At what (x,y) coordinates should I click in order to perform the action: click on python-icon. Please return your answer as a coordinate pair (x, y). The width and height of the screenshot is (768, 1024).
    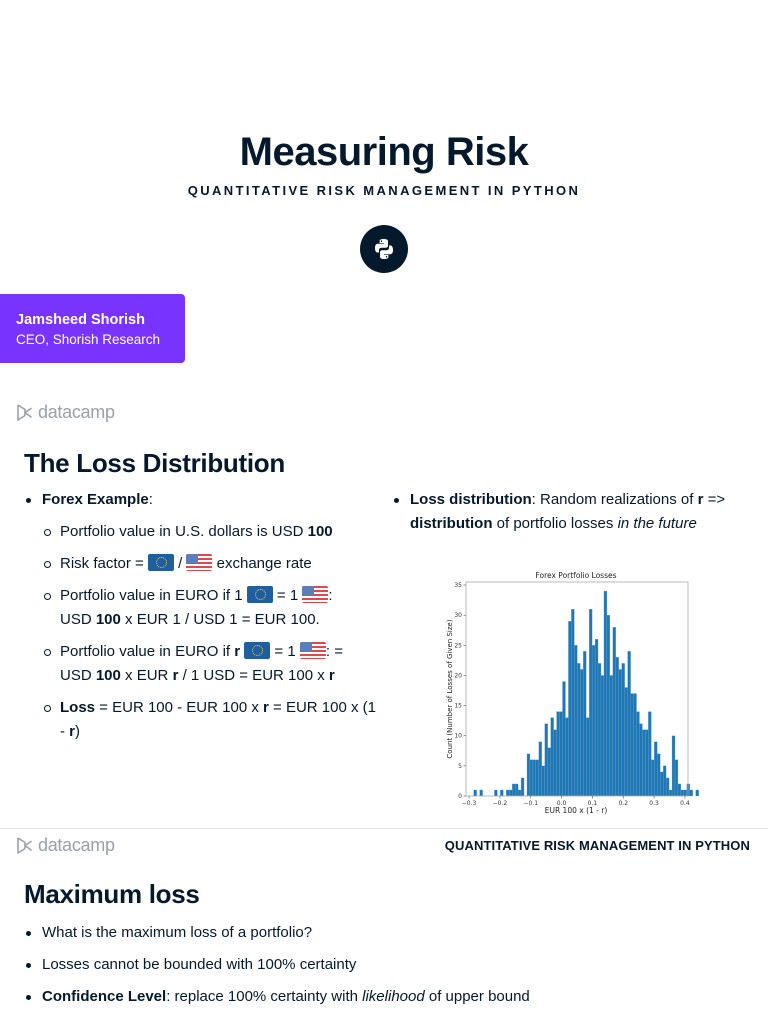
    Looking at the image, I should click on (384, 249).